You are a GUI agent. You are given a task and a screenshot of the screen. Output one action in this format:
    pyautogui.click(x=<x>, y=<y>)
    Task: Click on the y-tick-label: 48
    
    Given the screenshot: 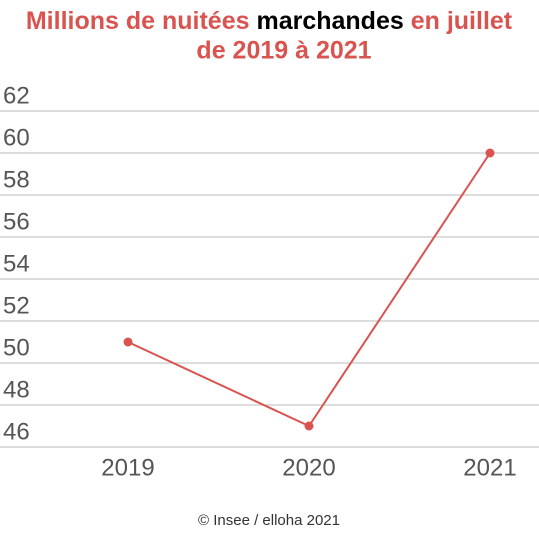 What is the action you would take?
    pyautogui.click(x=16, y=389)
    